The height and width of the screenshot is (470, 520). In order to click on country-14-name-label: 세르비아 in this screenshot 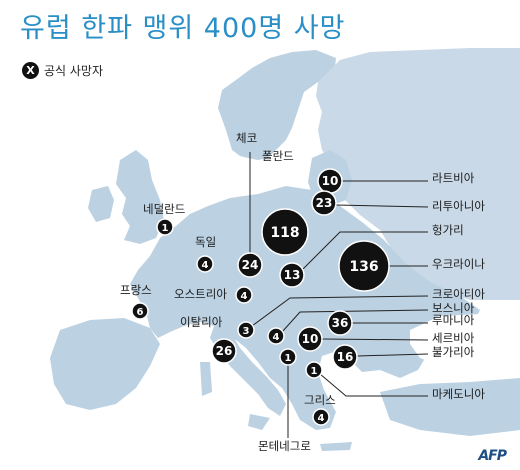, I will do `click(453, 338)`.